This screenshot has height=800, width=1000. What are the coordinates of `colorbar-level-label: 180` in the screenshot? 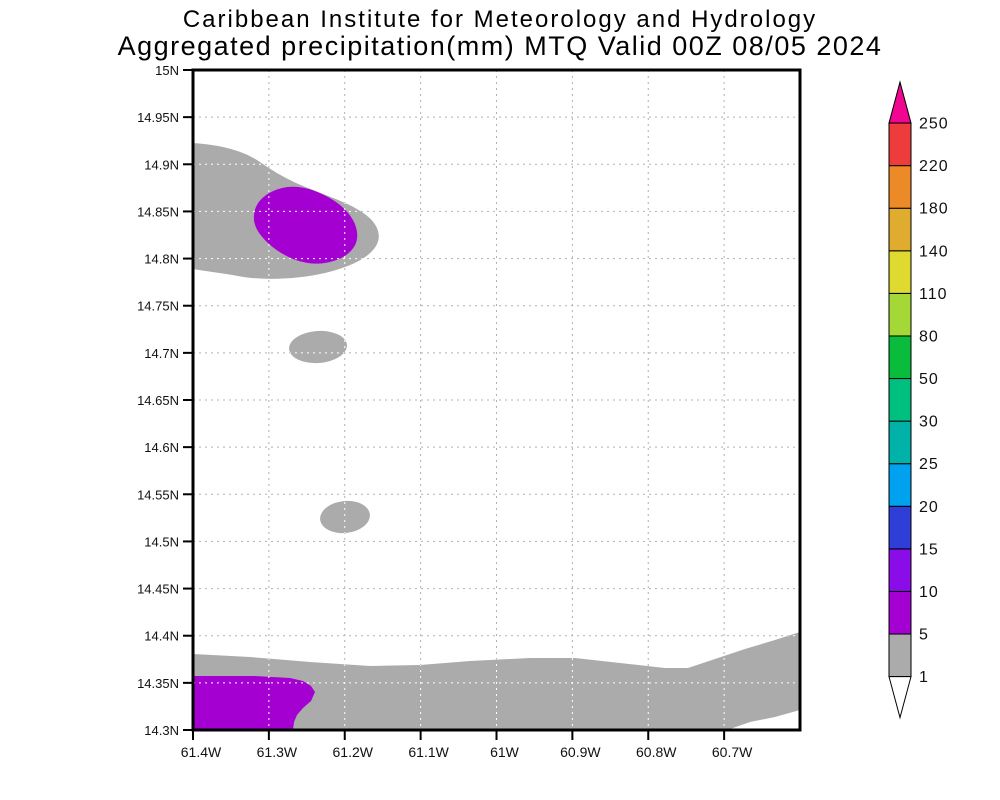 It's located at (934, 209).